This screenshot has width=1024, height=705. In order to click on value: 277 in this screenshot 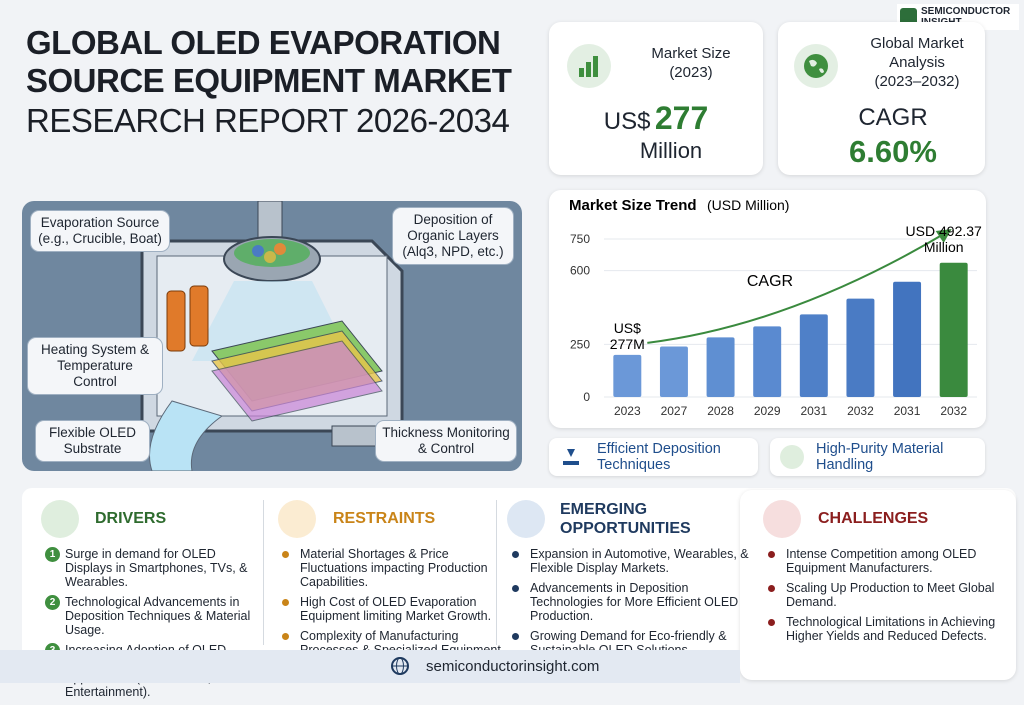, I will do `click(681, 118)`.